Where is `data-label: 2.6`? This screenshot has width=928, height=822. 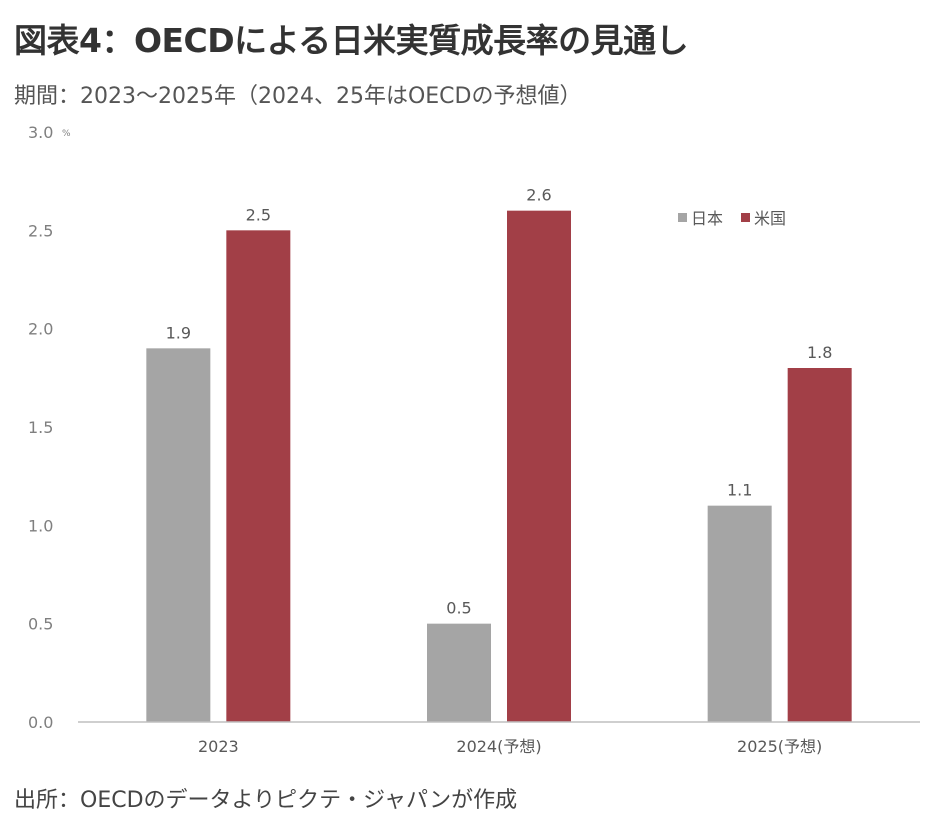
data-label: 2.6 is located at coordinates (538, 195).